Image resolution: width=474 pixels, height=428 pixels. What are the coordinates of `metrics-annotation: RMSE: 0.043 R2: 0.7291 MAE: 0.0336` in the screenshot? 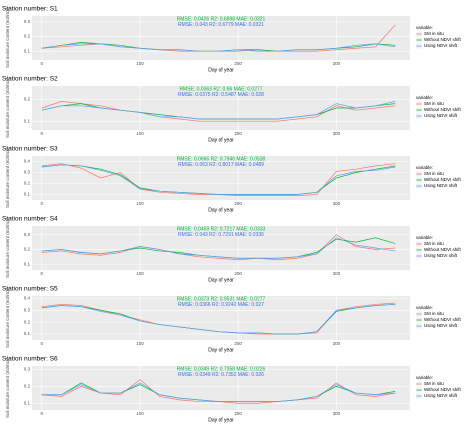 It's located at (221, 235).